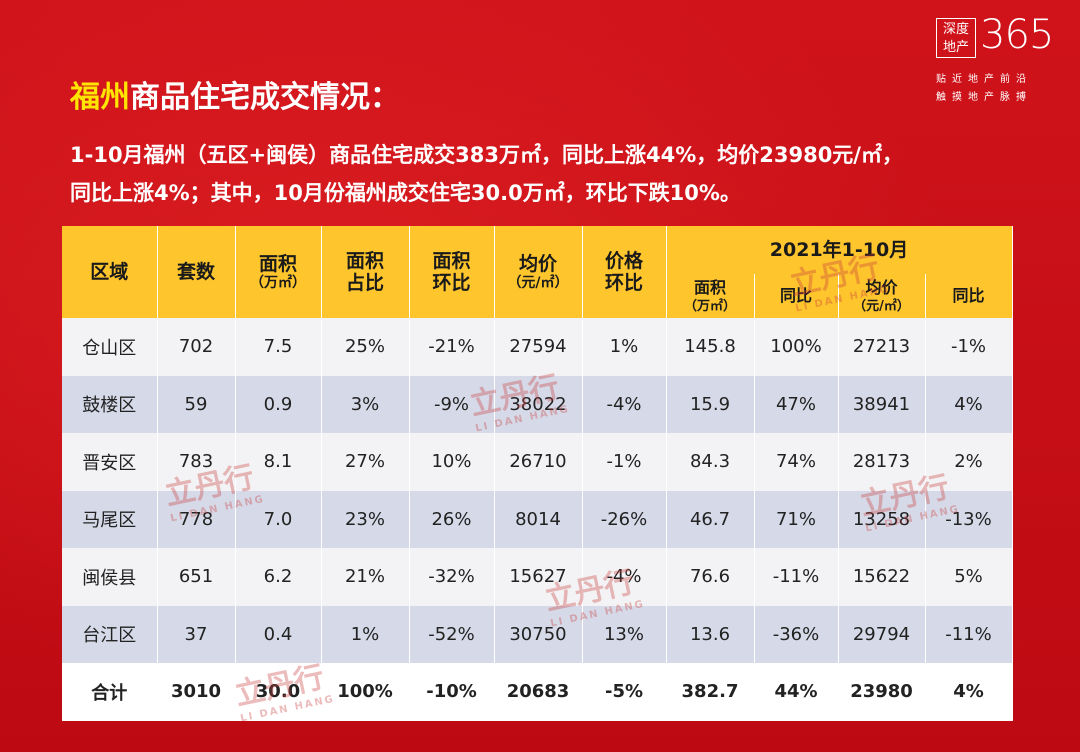 This screenshot has width=1080, height=752. I want to click on table-cell: 15627, so click(538, 577).